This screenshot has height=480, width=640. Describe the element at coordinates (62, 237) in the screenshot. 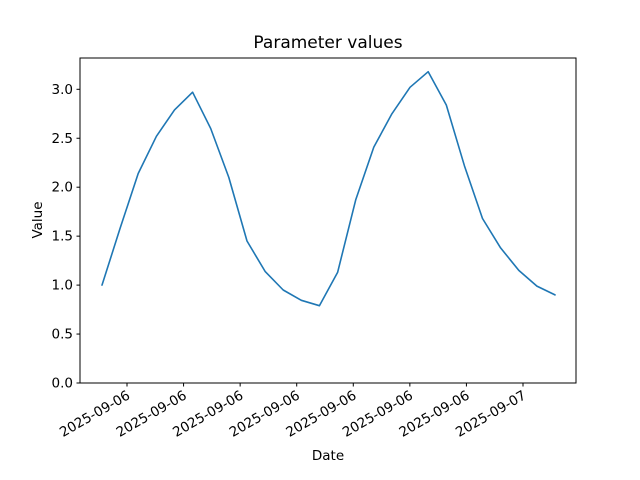

I see `y-tick-label: 1.5` at that location.